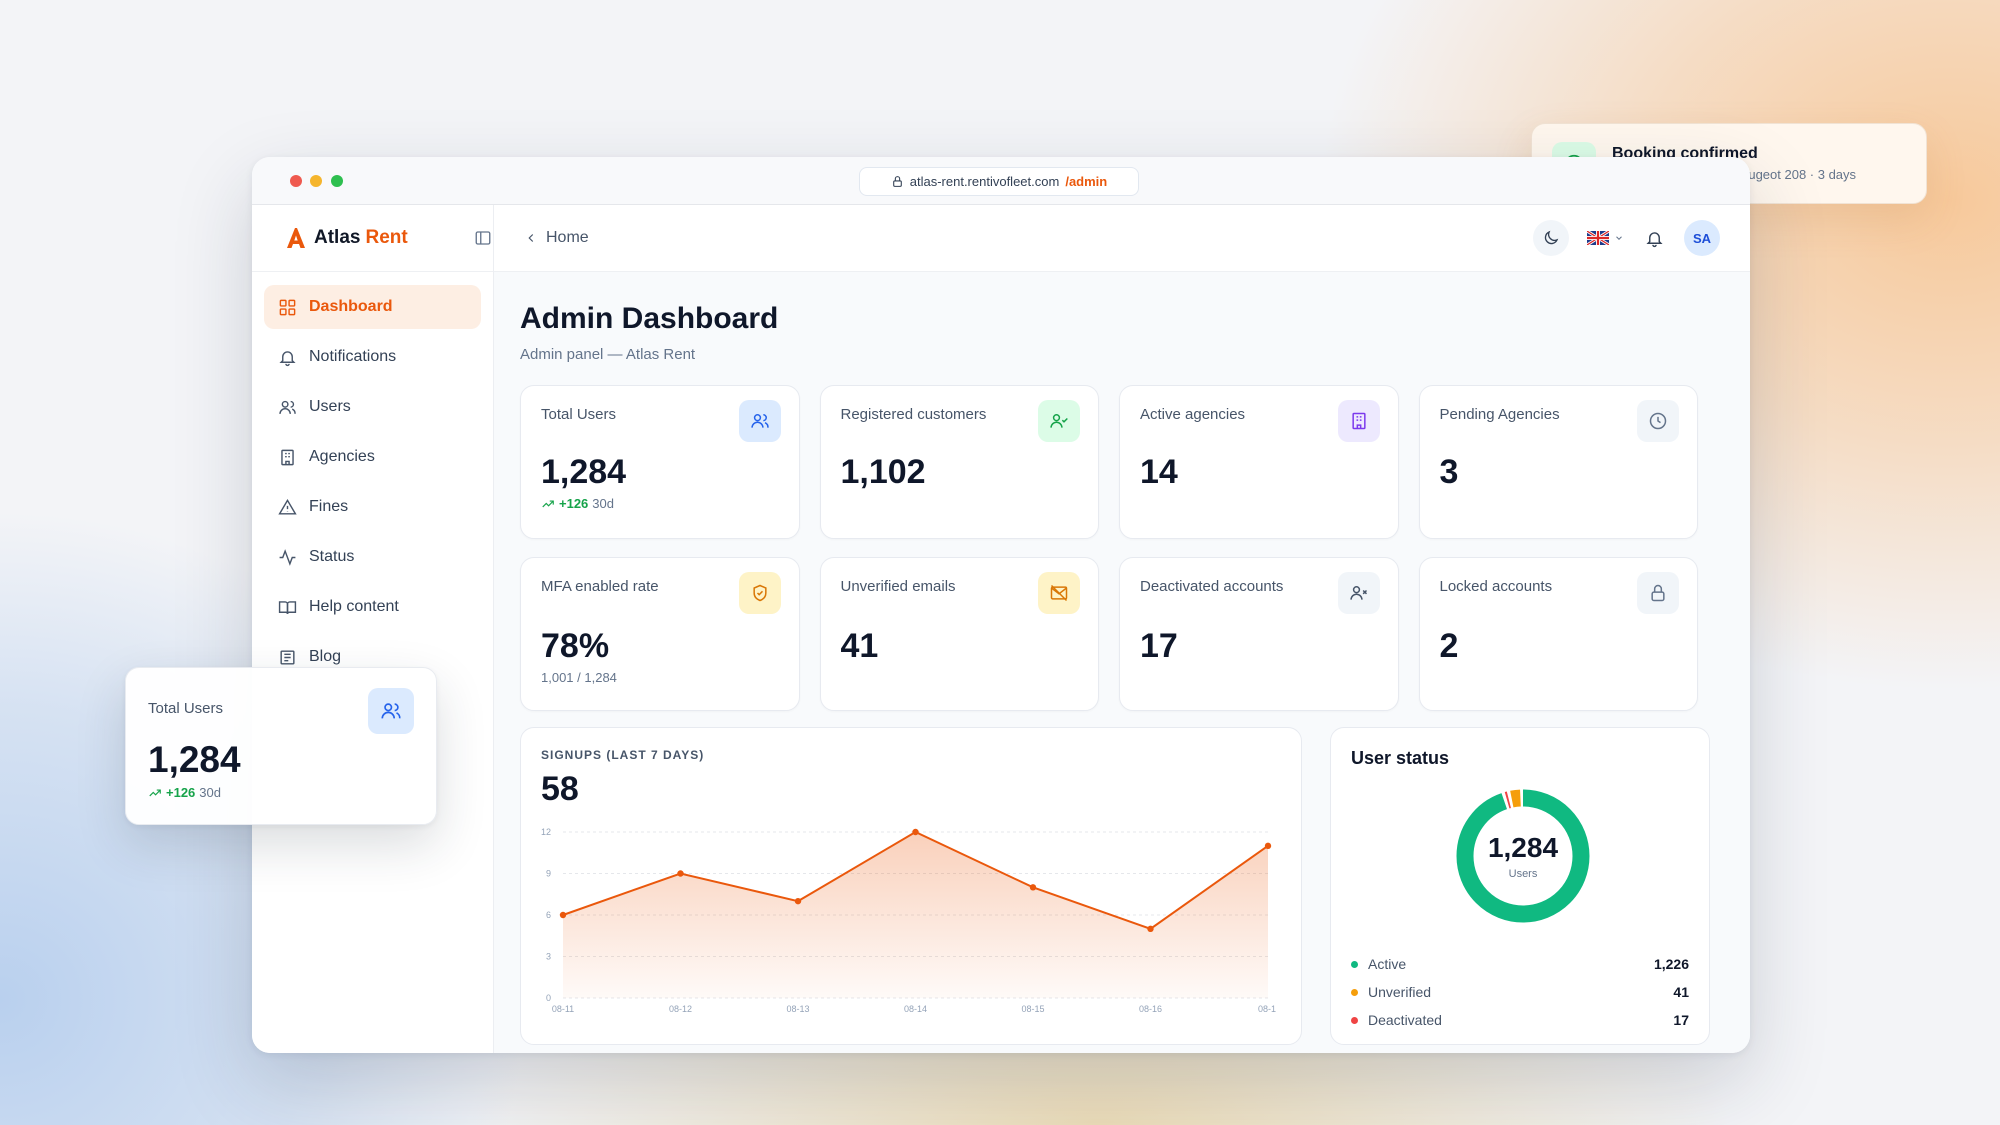  What do you see at coordinates (959, 462) in the screenshot?
I see `stat-card-registered-customers: Registered customers 1,102` at bounding box center [959, 462].